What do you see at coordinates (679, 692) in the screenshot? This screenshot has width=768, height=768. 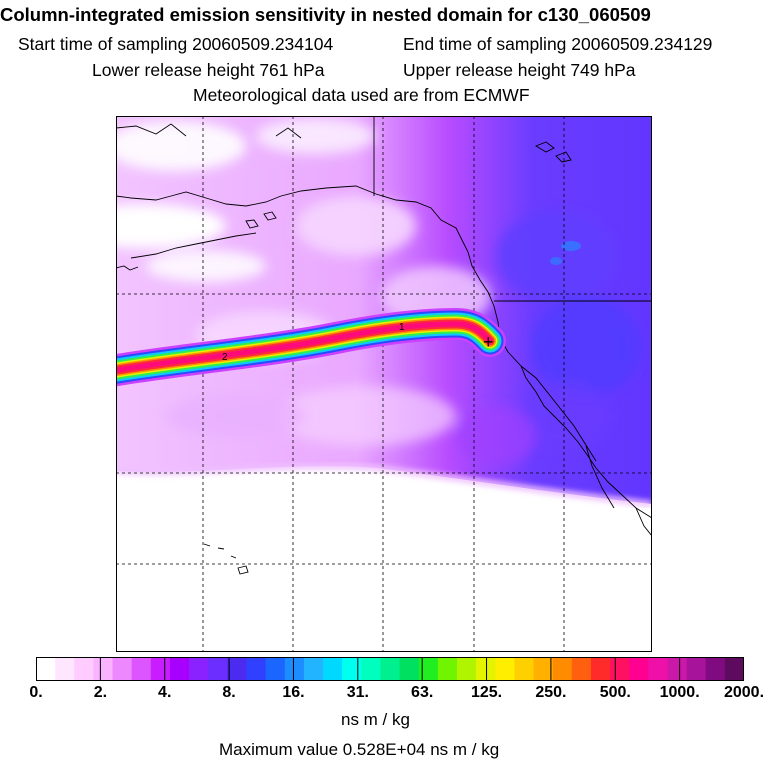 I see `colorbar-tick-label: 1000.` at bounding box center [679, 692].